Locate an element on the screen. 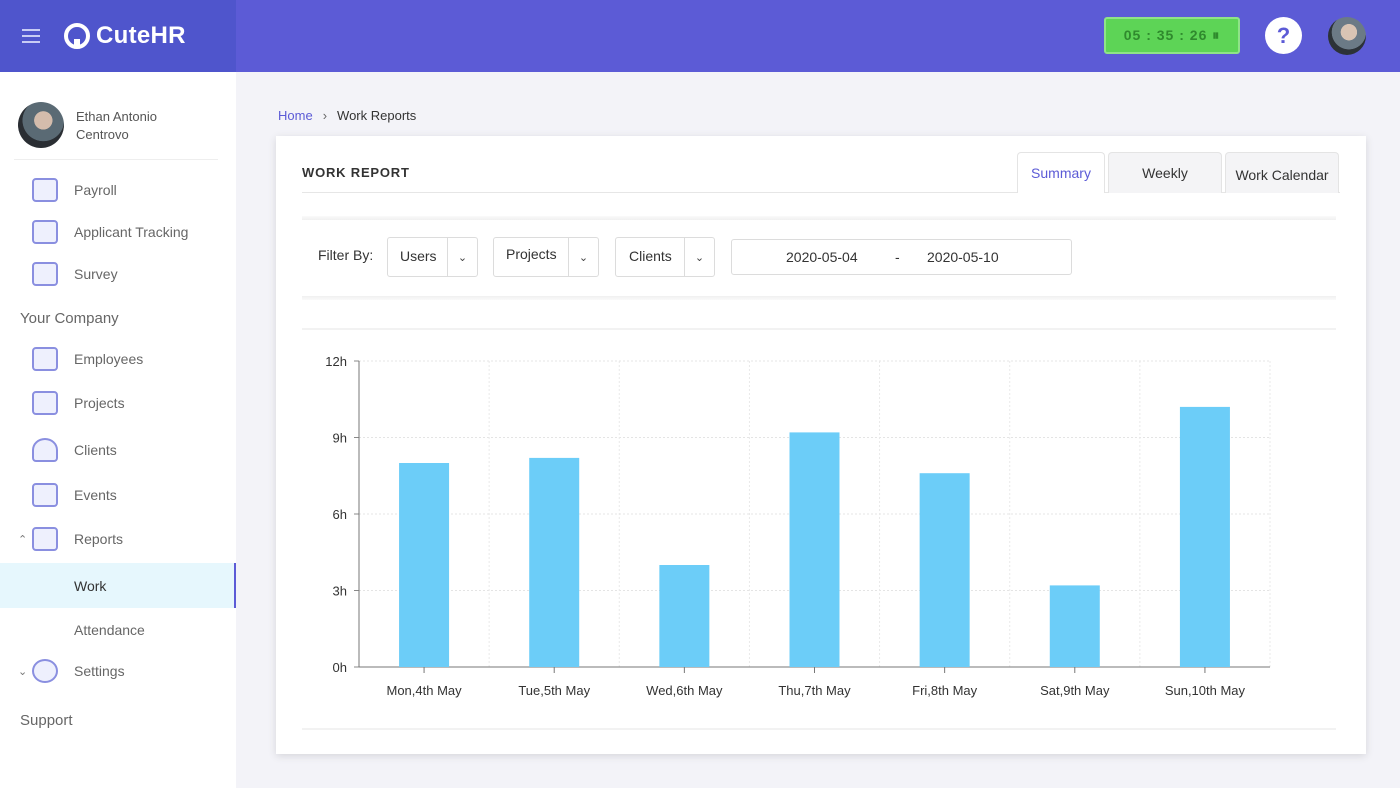  sidebar-item-label: Payroll is located at coordinates (95, 190).